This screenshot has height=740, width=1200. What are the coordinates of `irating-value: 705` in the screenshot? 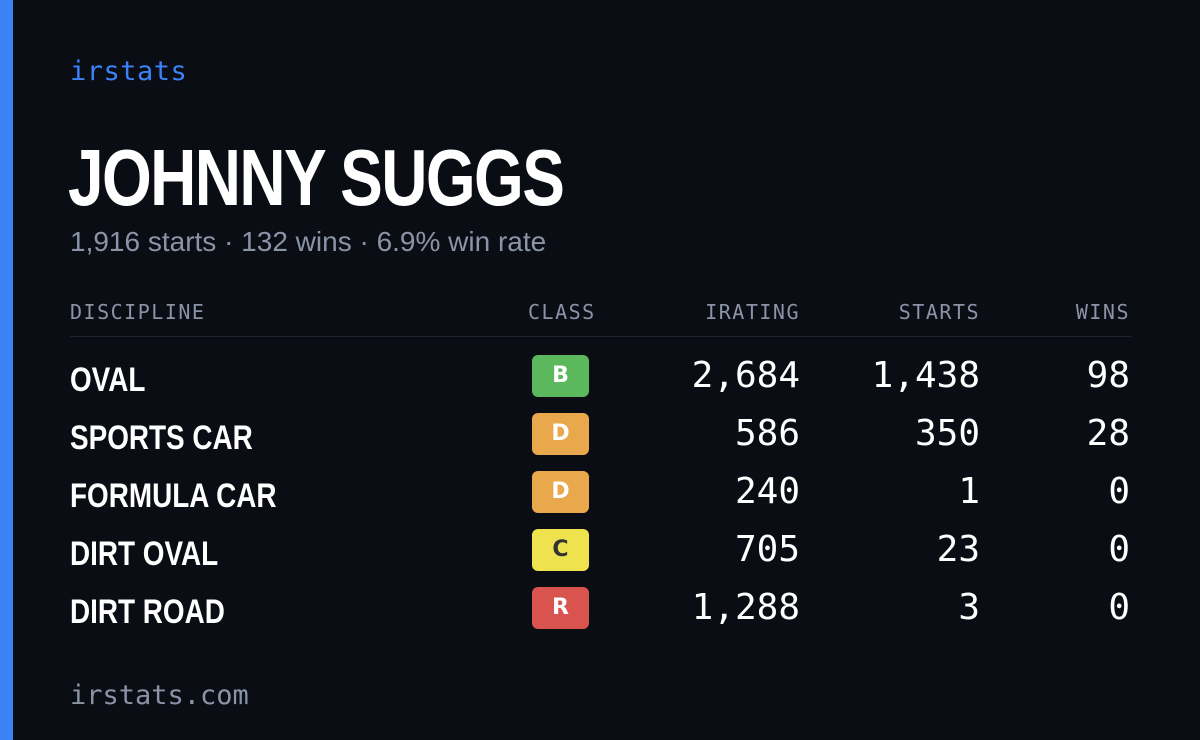 It's located at (767, 549).